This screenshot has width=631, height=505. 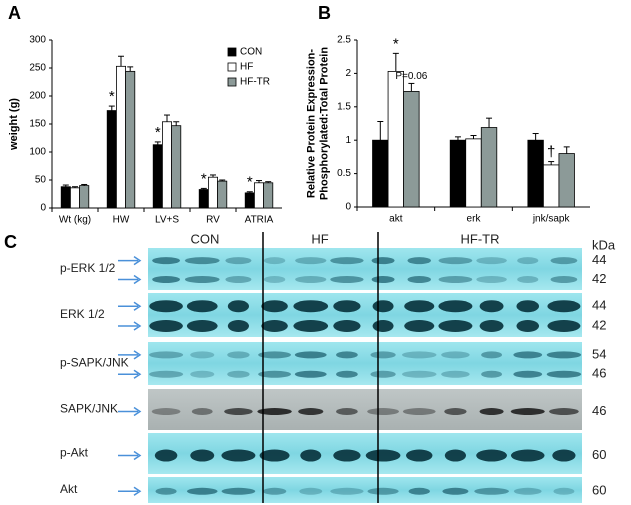 What do you see at coordinates (69, 489) in the screenshot?
I see `row-label: Akt` at bounding box center [69, 489].